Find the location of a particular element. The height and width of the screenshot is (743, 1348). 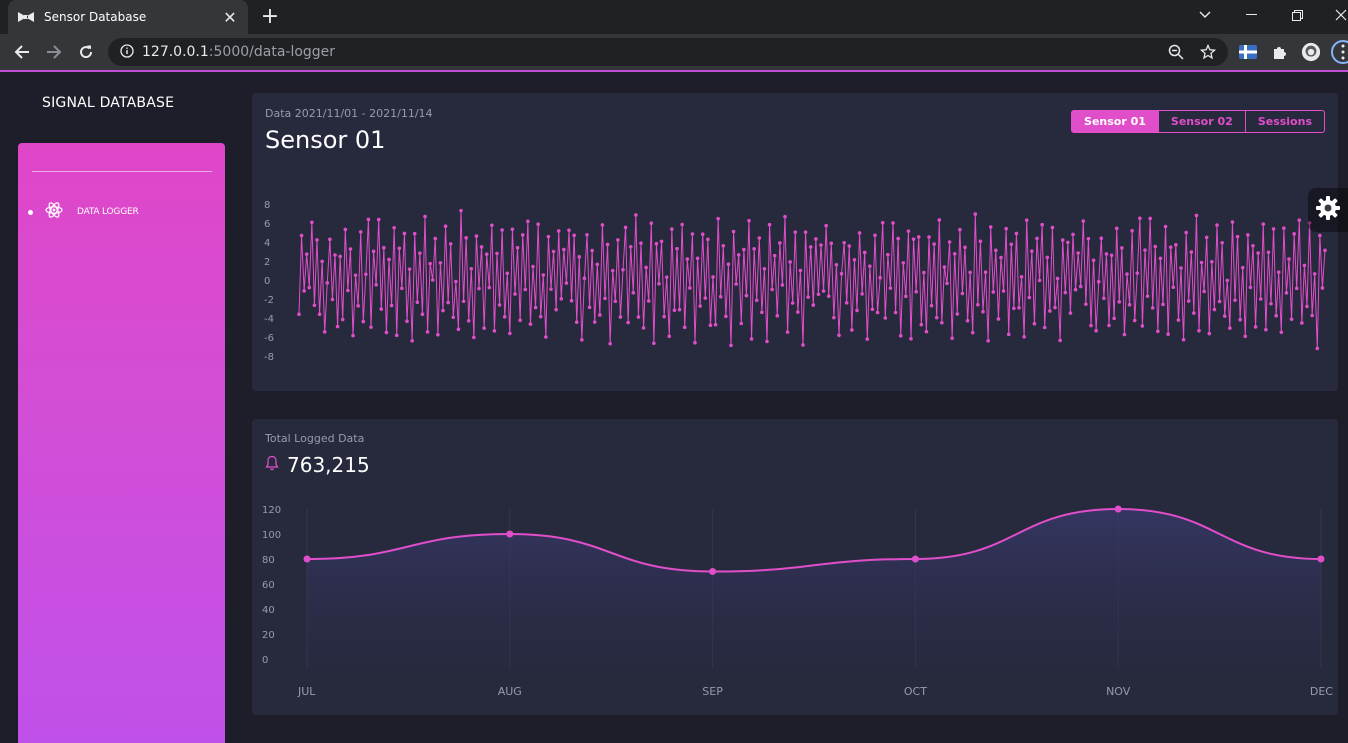

restore-icon is located at coordinates (1297, 15).